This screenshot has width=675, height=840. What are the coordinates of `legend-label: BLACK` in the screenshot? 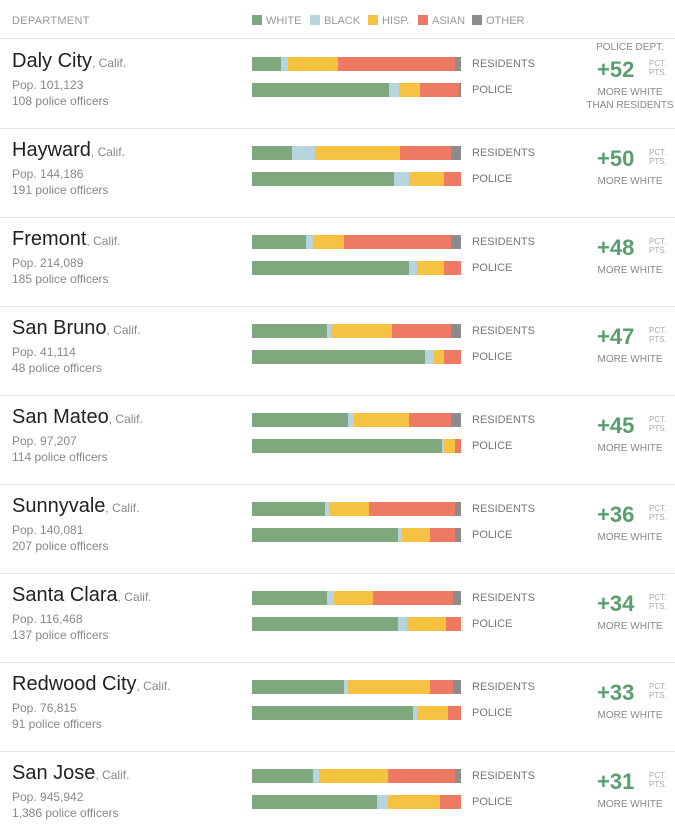 It's located at (342, 21).